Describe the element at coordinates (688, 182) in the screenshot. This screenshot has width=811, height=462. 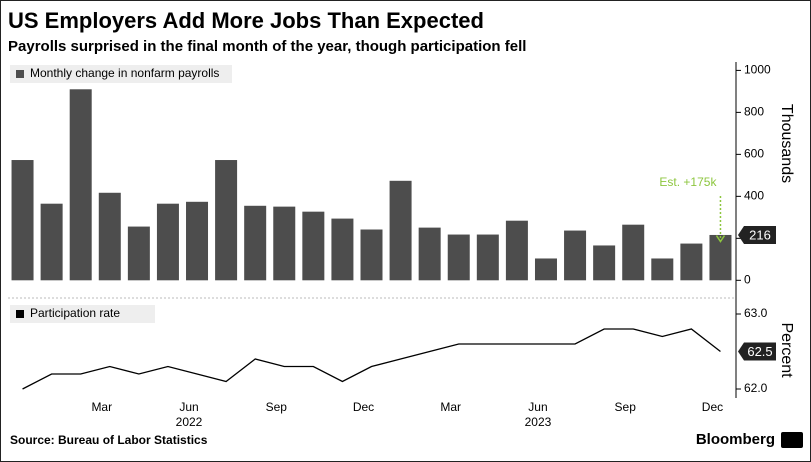
I see `estimate-label: Est. +175k` at that location.